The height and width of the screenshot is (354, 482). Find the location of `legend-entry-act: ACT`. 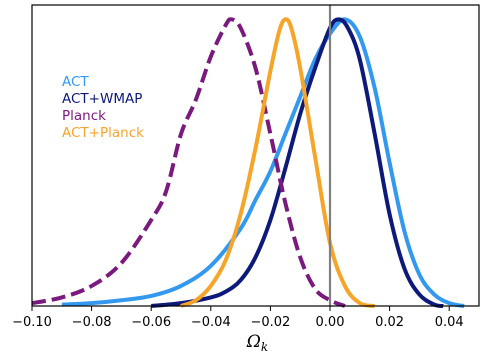

legend-entry-act: ACT is located at coordinates (75, 82).